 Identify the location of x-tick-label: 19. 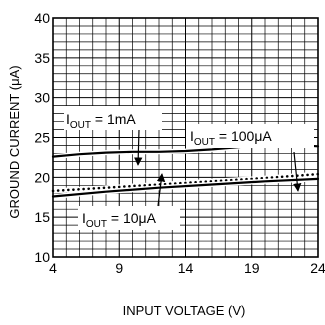
(252, 268).